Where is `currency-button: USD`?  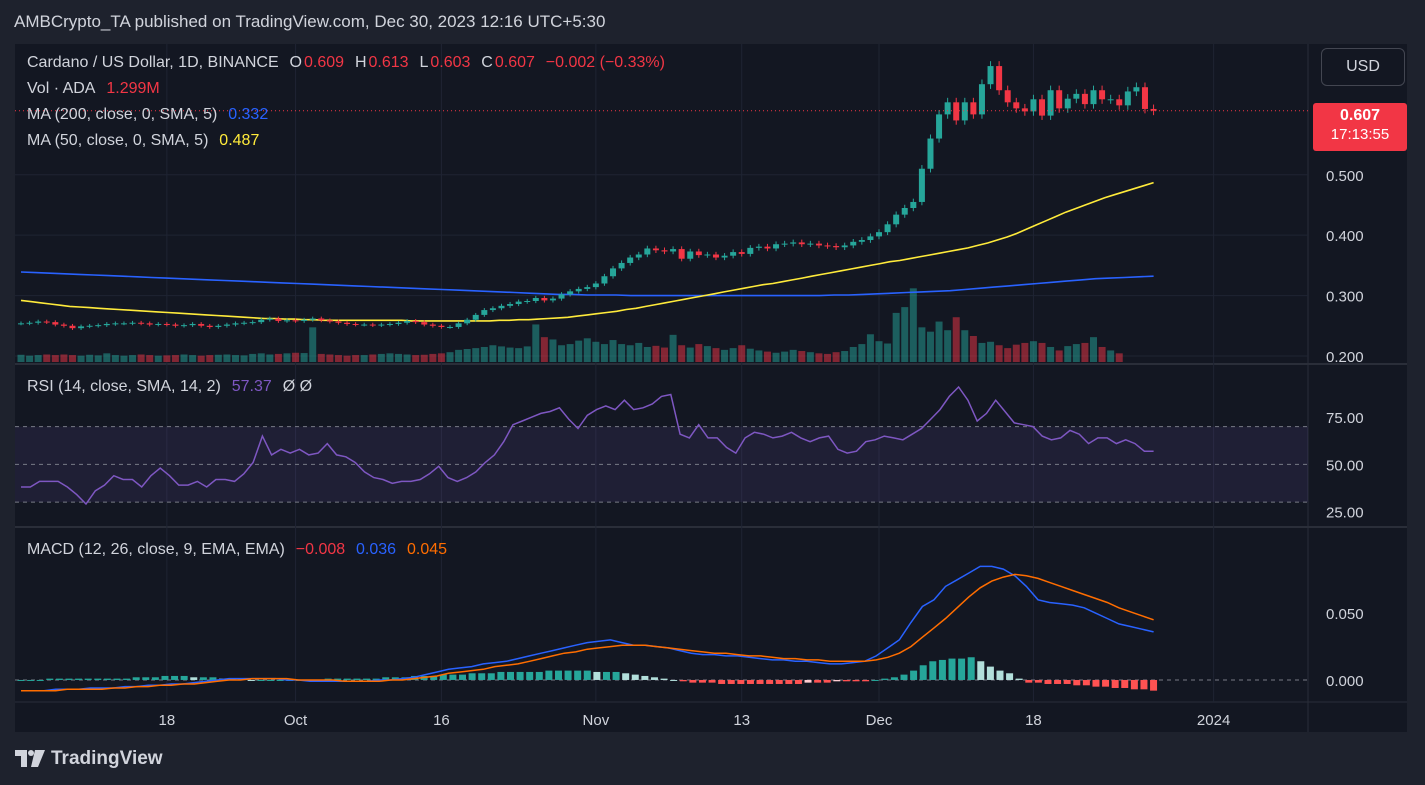 currency-button: USD is located at coordinates (1363, 67).